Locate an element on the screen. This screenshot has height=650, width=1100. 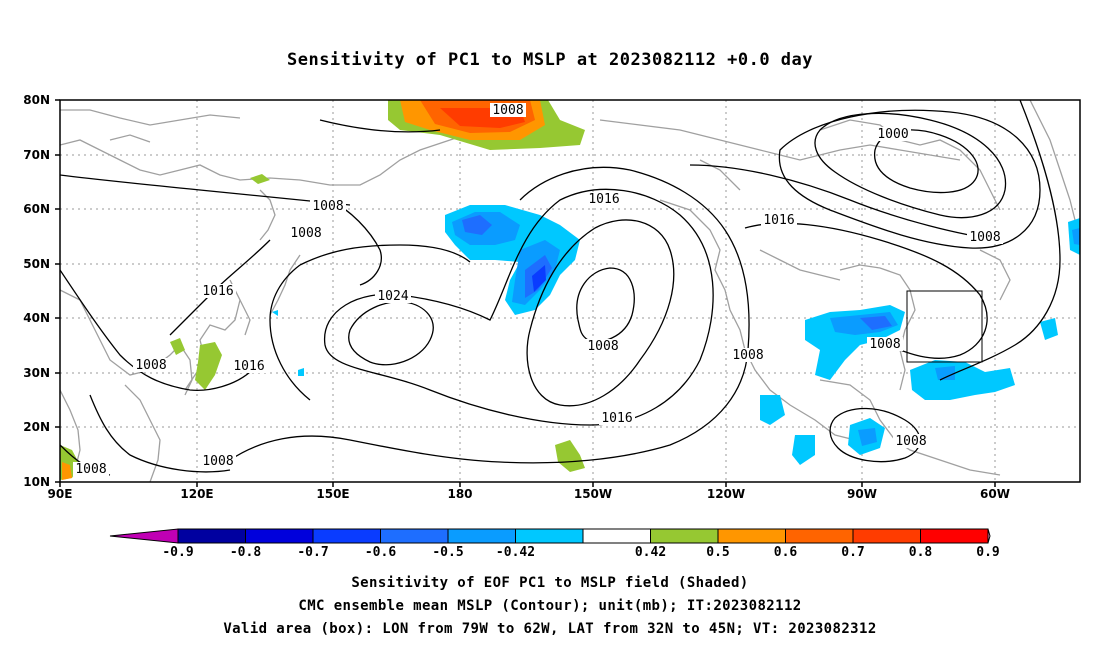
colorbar-tick-label: -0.42 is located at coordinates (515, 552).